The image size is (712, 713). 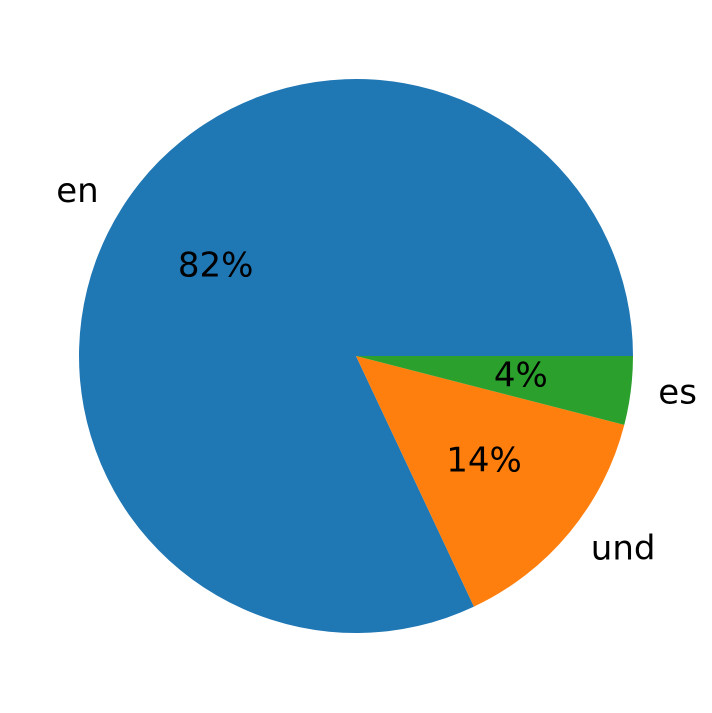 I want to click on value-label: 14%, so click(x=484, y=460).